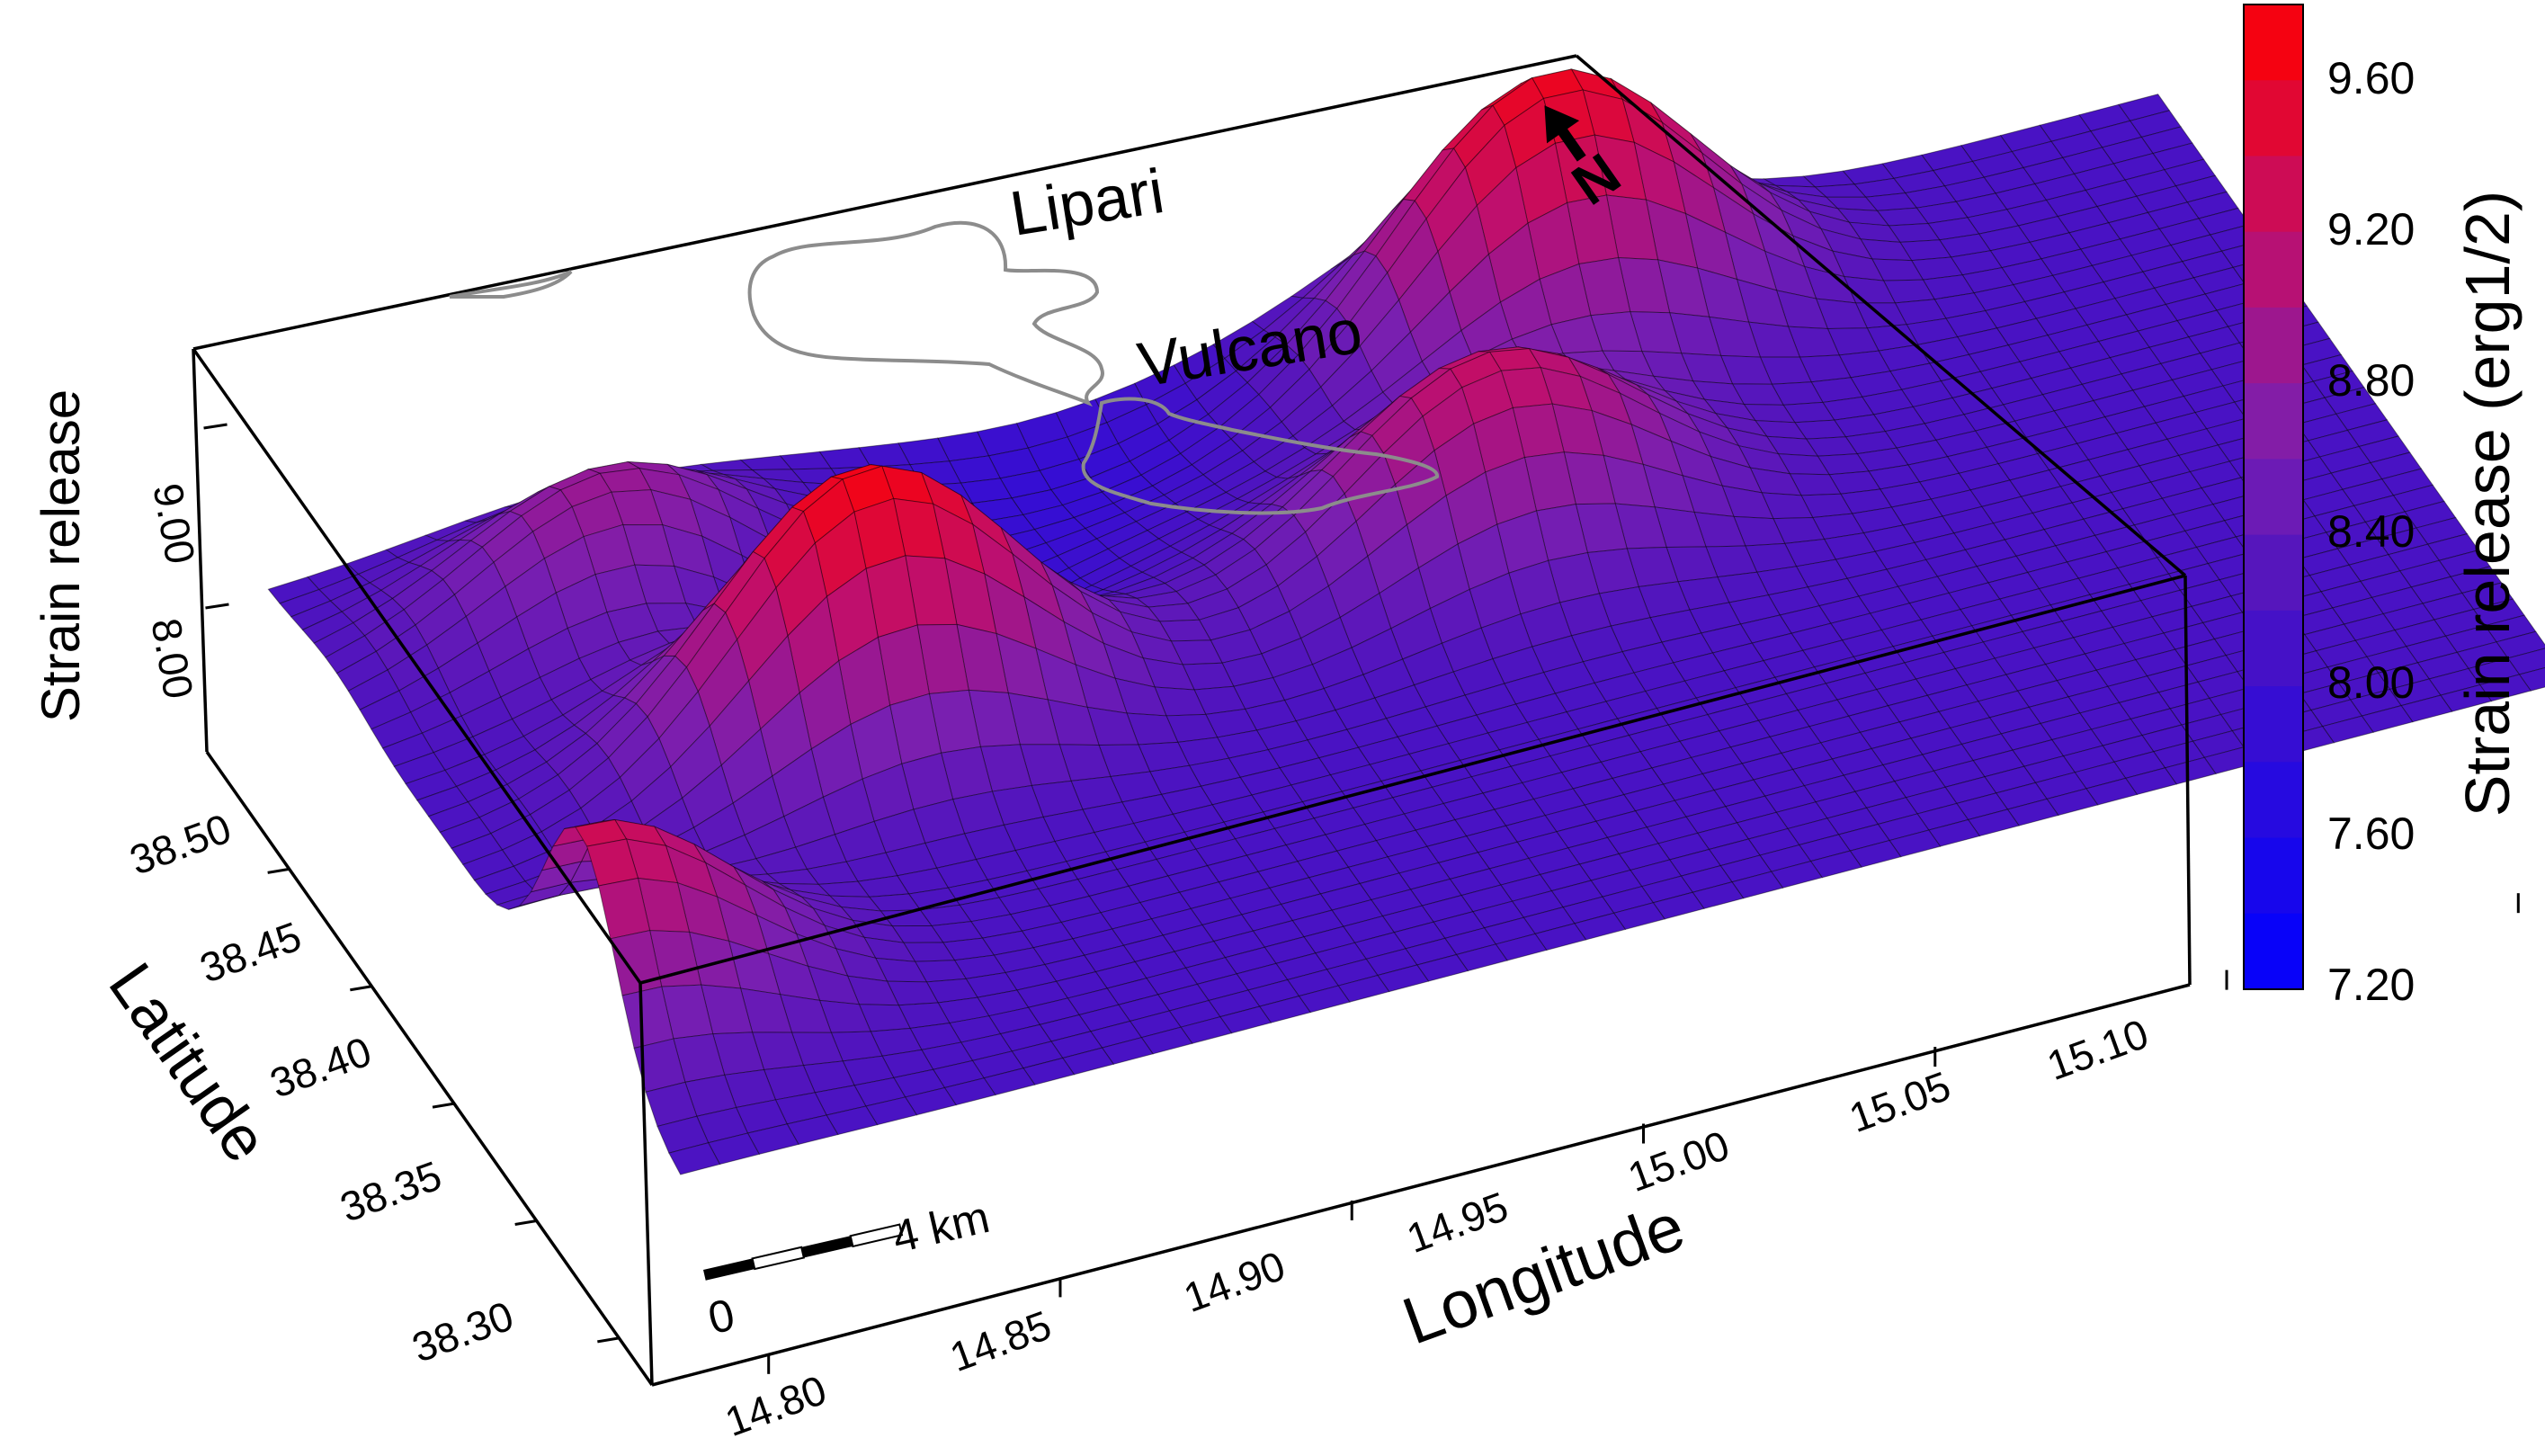  I want to click on colorbar-tick-8-80: 8.80, so click(2371, 380).